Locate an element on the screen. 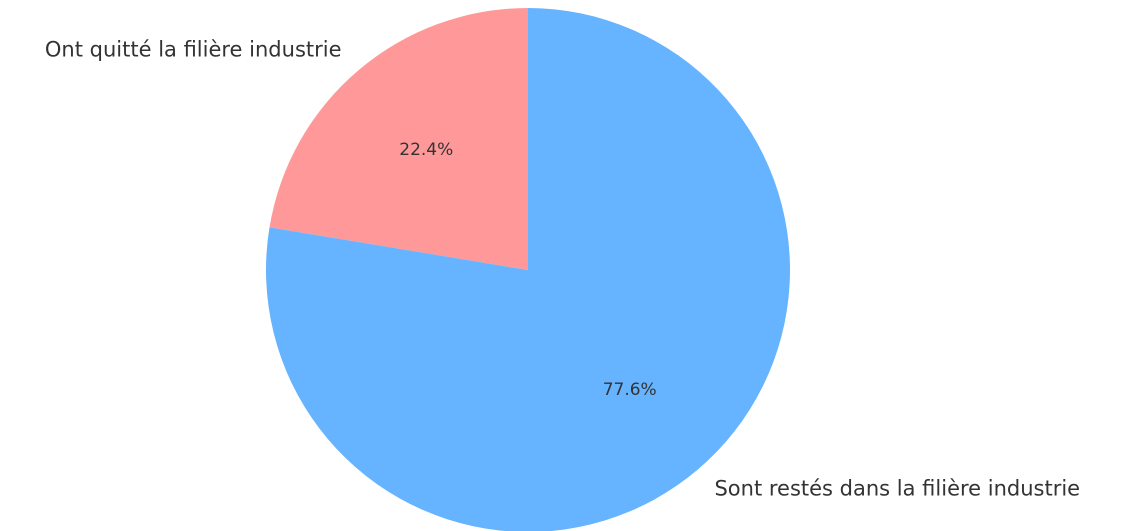 The image size is (1134, 531). pie-slice is located at coordinates (398, 139).